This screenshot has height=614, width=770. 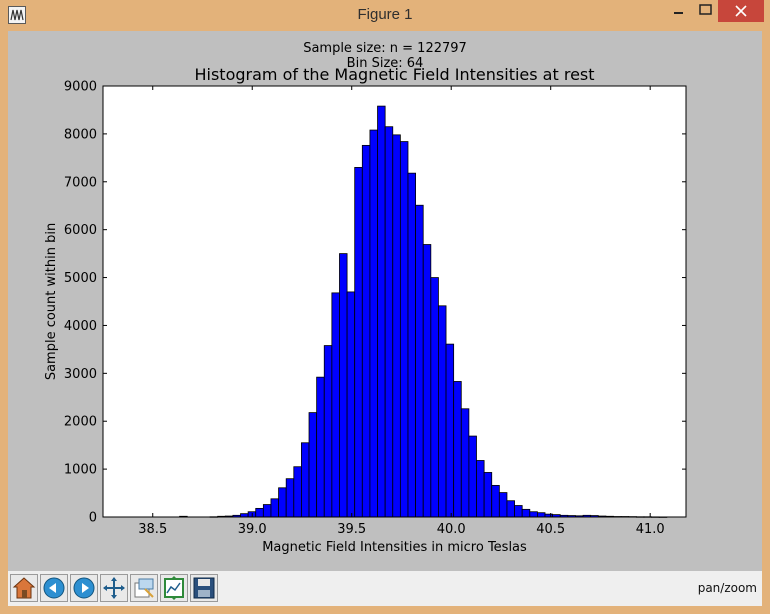 I want to click on chart-suptitle-sample-size: Sample size: n = 122797, so click(x=385, y=48).